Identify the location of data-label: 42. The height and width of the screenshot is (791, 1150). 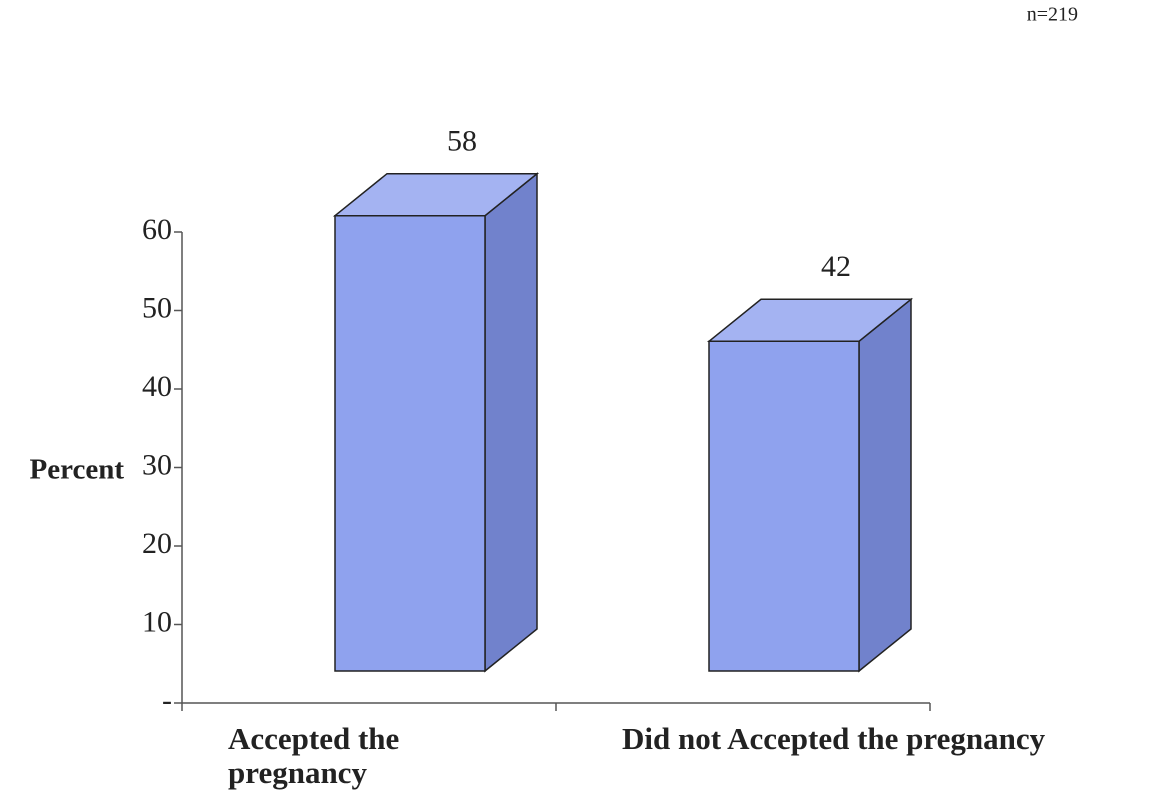
(836, 266).